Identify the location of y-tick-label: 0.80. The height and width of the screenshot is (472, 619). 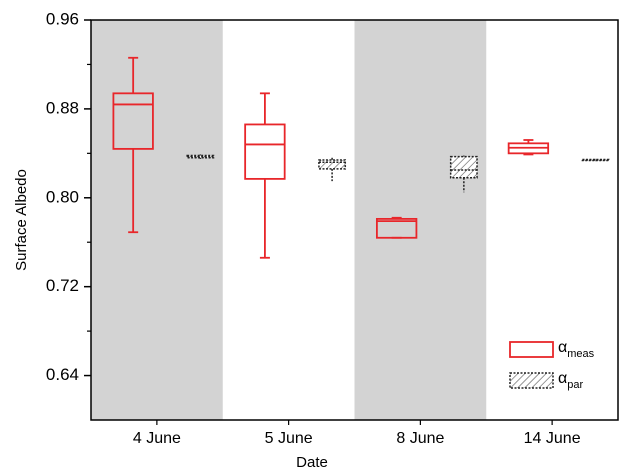
(62, 196).